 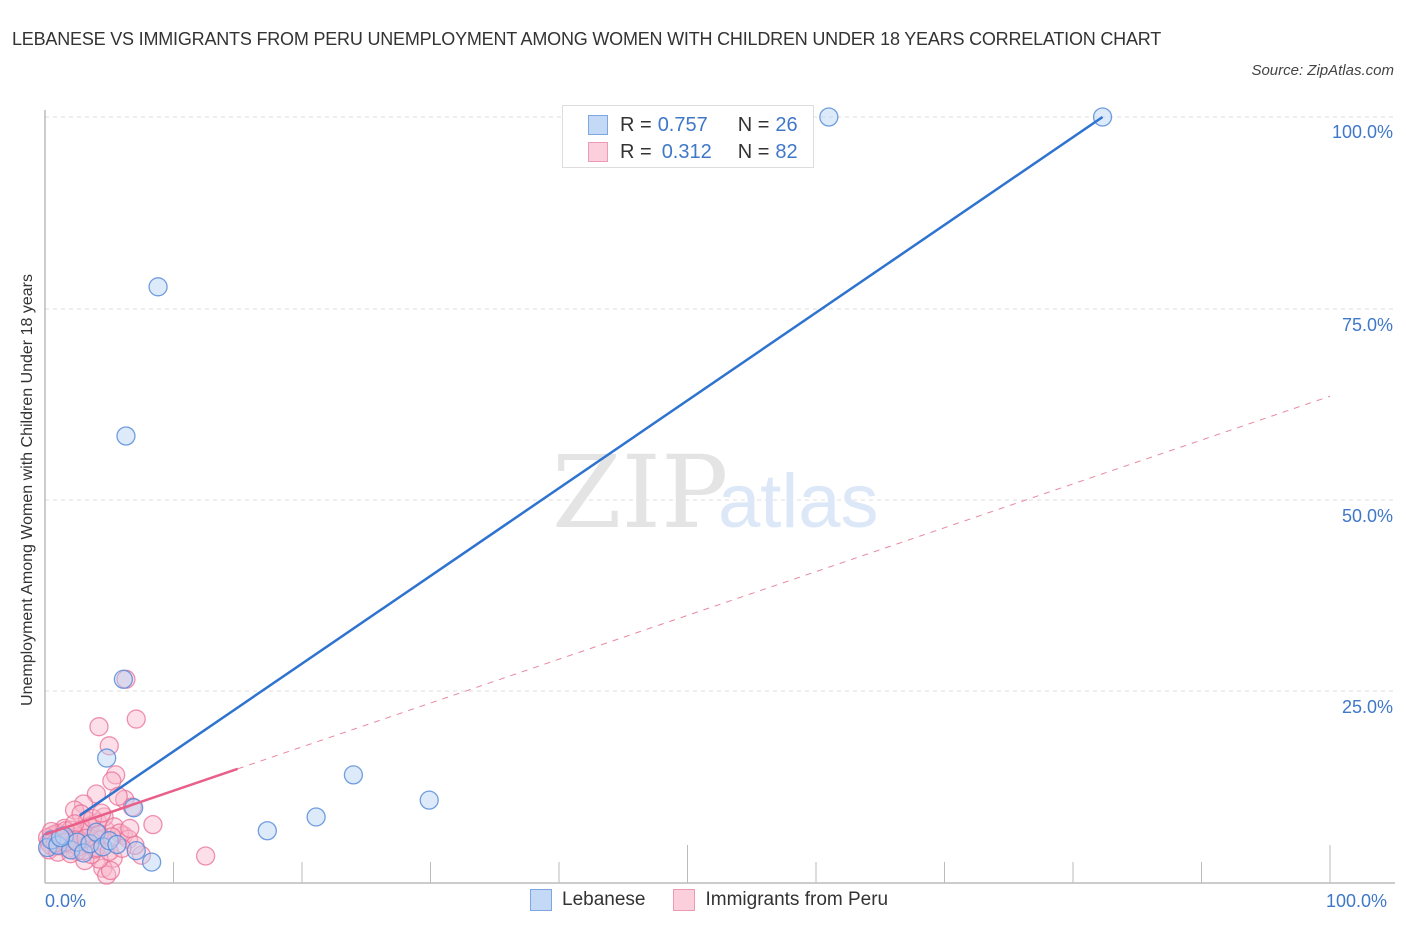 I want to click on x-tick-0: 0.0%, so click(x=66, y=901).